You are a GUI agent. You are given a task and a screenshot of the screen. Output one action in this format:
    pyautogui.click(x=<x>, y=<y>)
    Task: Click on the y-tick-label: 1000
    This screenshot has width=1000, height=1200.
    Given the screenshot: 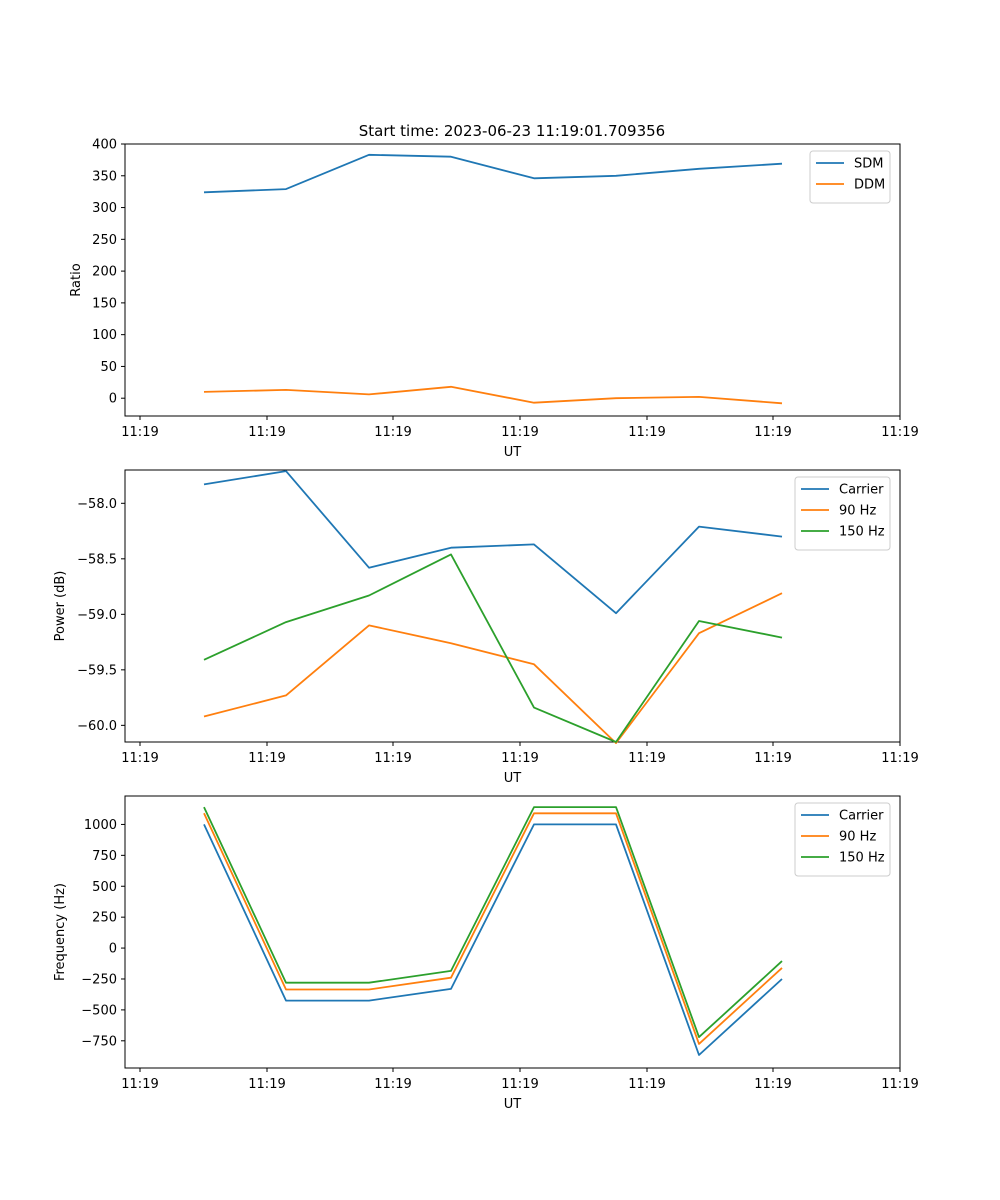 What is the action you would take?
    pyautogui.click(x=100, y=825)
    